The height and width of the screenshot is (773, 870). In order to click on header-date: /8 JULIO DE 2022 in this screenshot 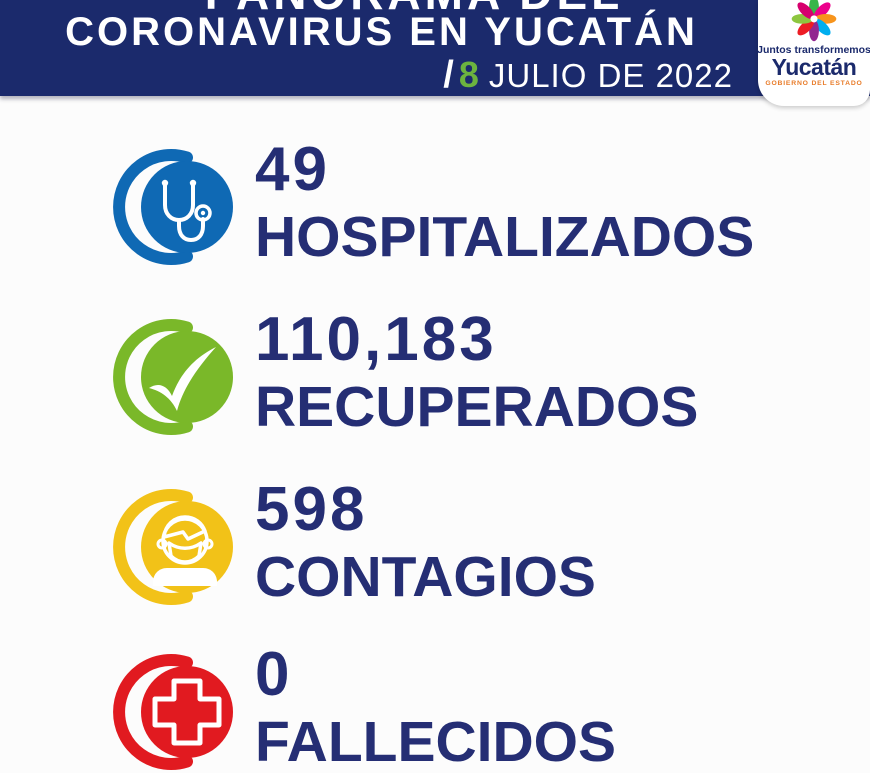, I will do `click(588, 75)`.